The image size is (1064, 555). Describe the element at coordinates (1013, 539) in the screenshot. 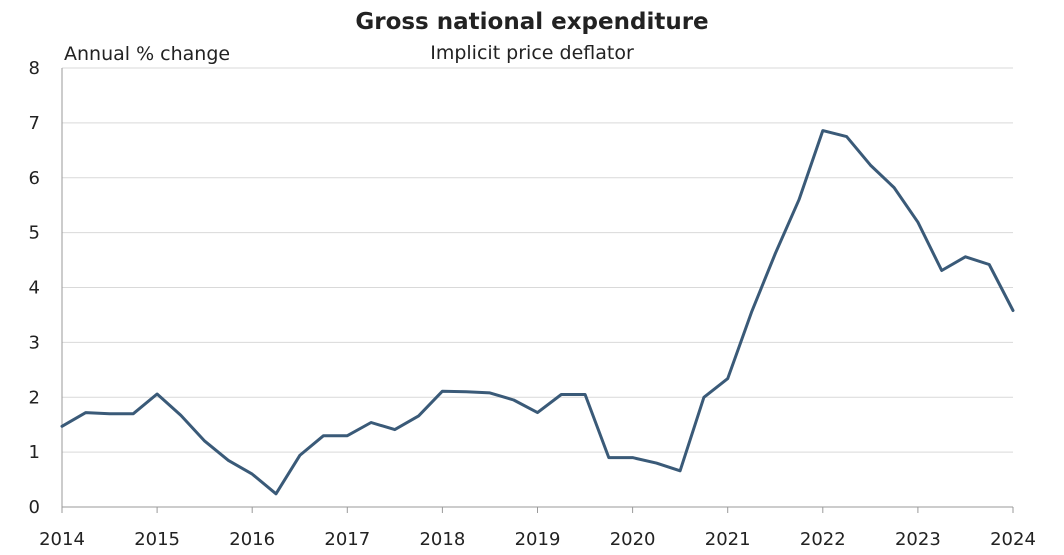

I see `x-tick-label: 2024` at that location.